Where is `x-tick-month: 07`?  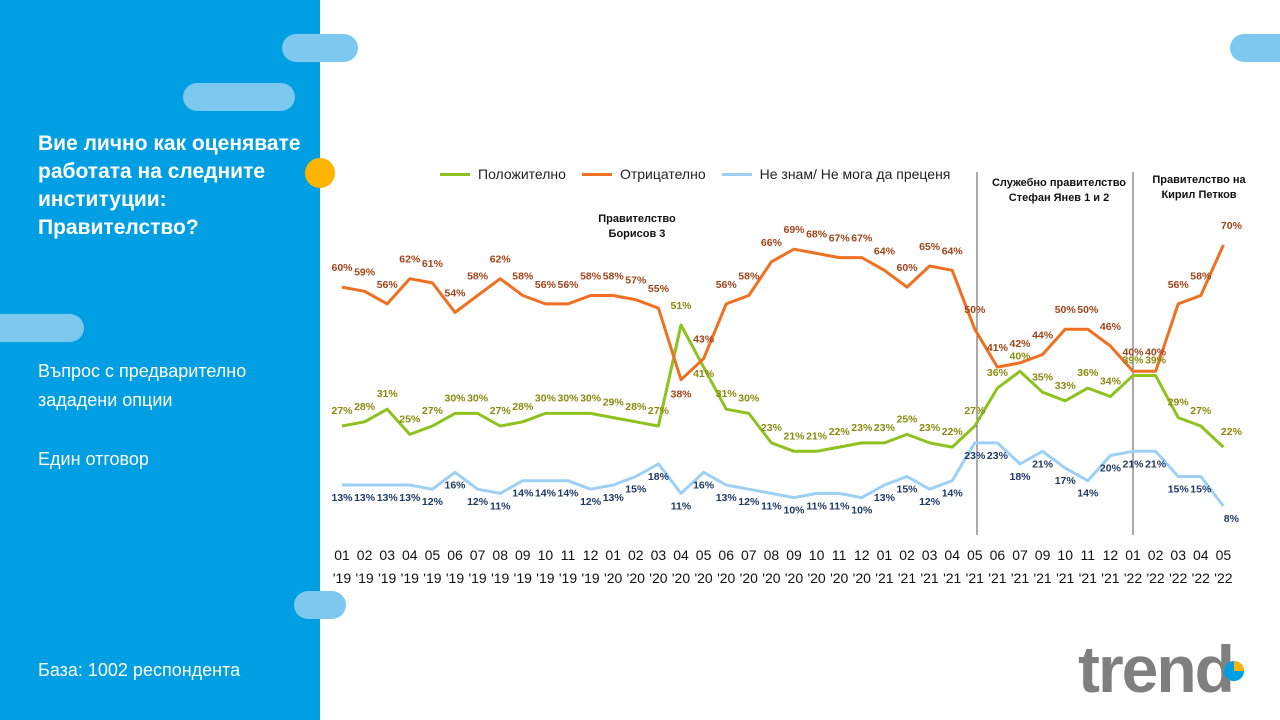 x-tick-month: 07 is located at coordinates (749, 555).